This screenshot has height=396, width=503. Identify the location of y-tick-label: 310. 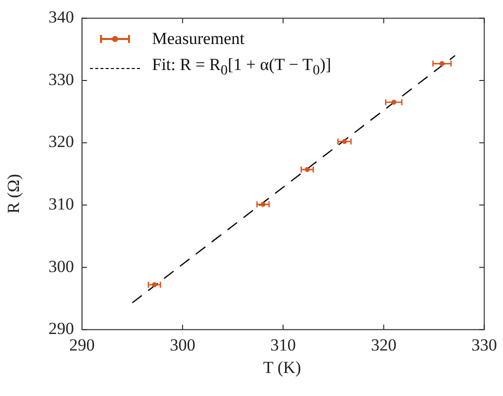
(61, 204).